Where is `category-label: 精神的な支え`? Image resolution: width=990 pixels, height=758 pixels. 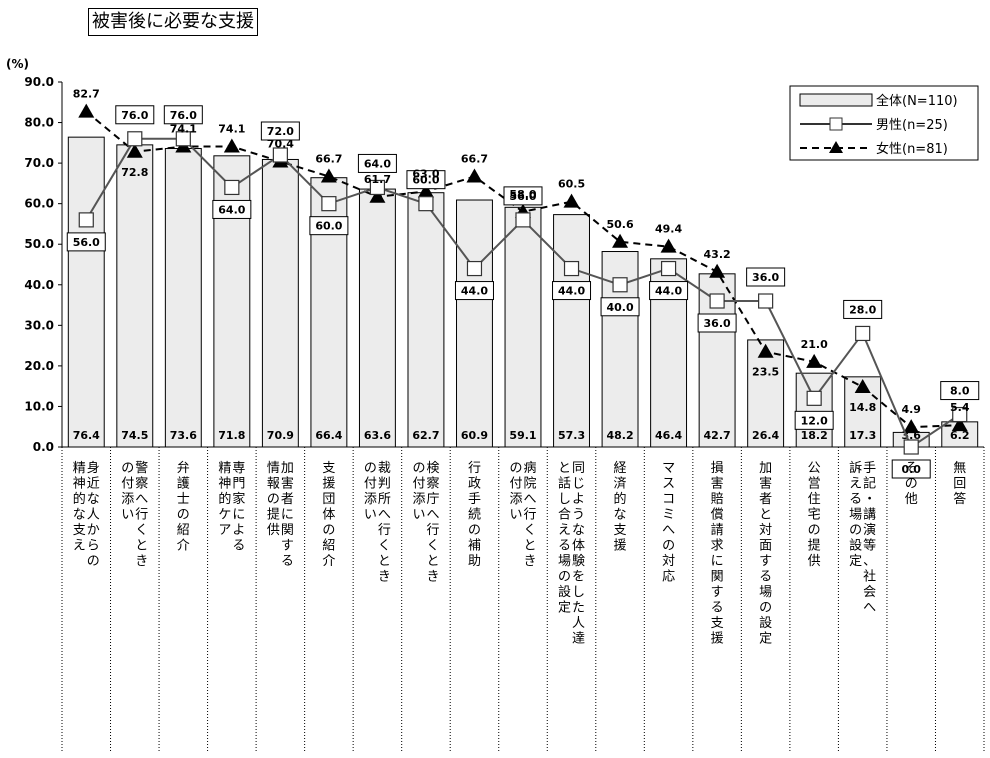
category-label: 精神的な支え is located at coordinates (79, 507).